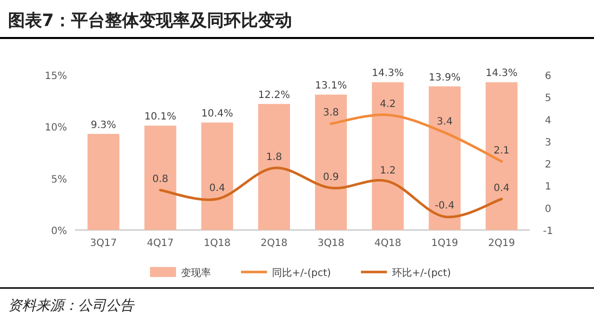 Image resolution: width=594 pixels, height=326 pixels. What do you see at coordinates (71, 306) in the screenshot?
I see `text: 资料来源：公司公告` at bounding box center [71, 306].